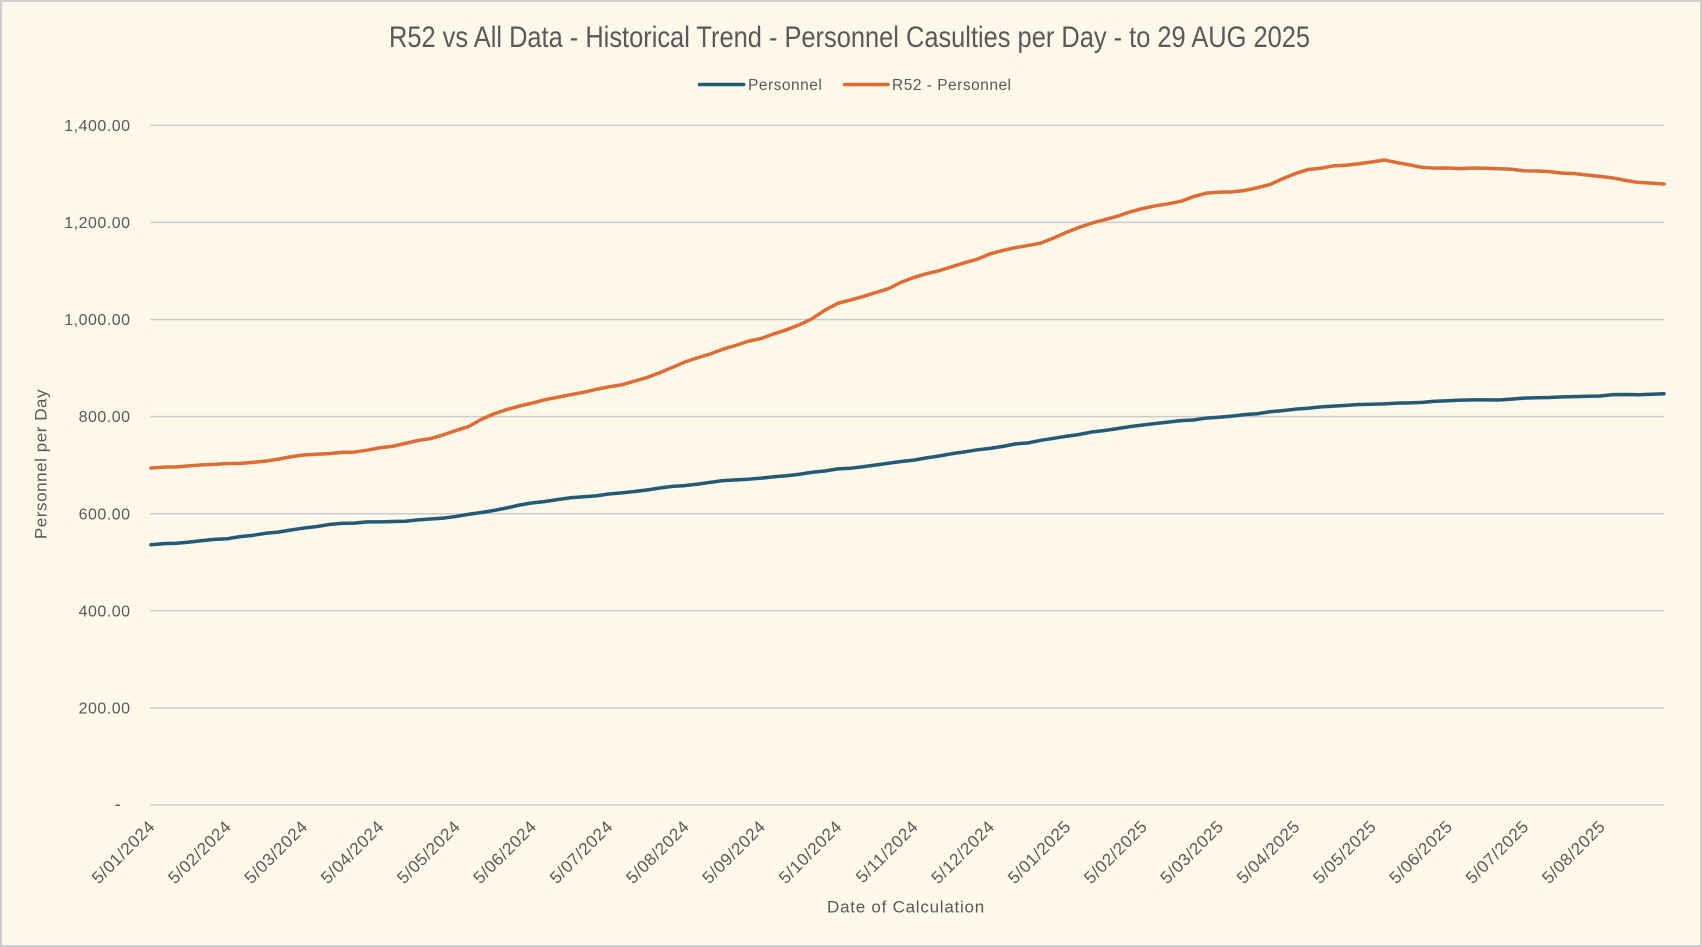 The width and height of the screenshot is (1702, 947). Describe the element at coordinates (952, 85) in the screenshot. I see `svg-text: R52 - Personnel` at that location.